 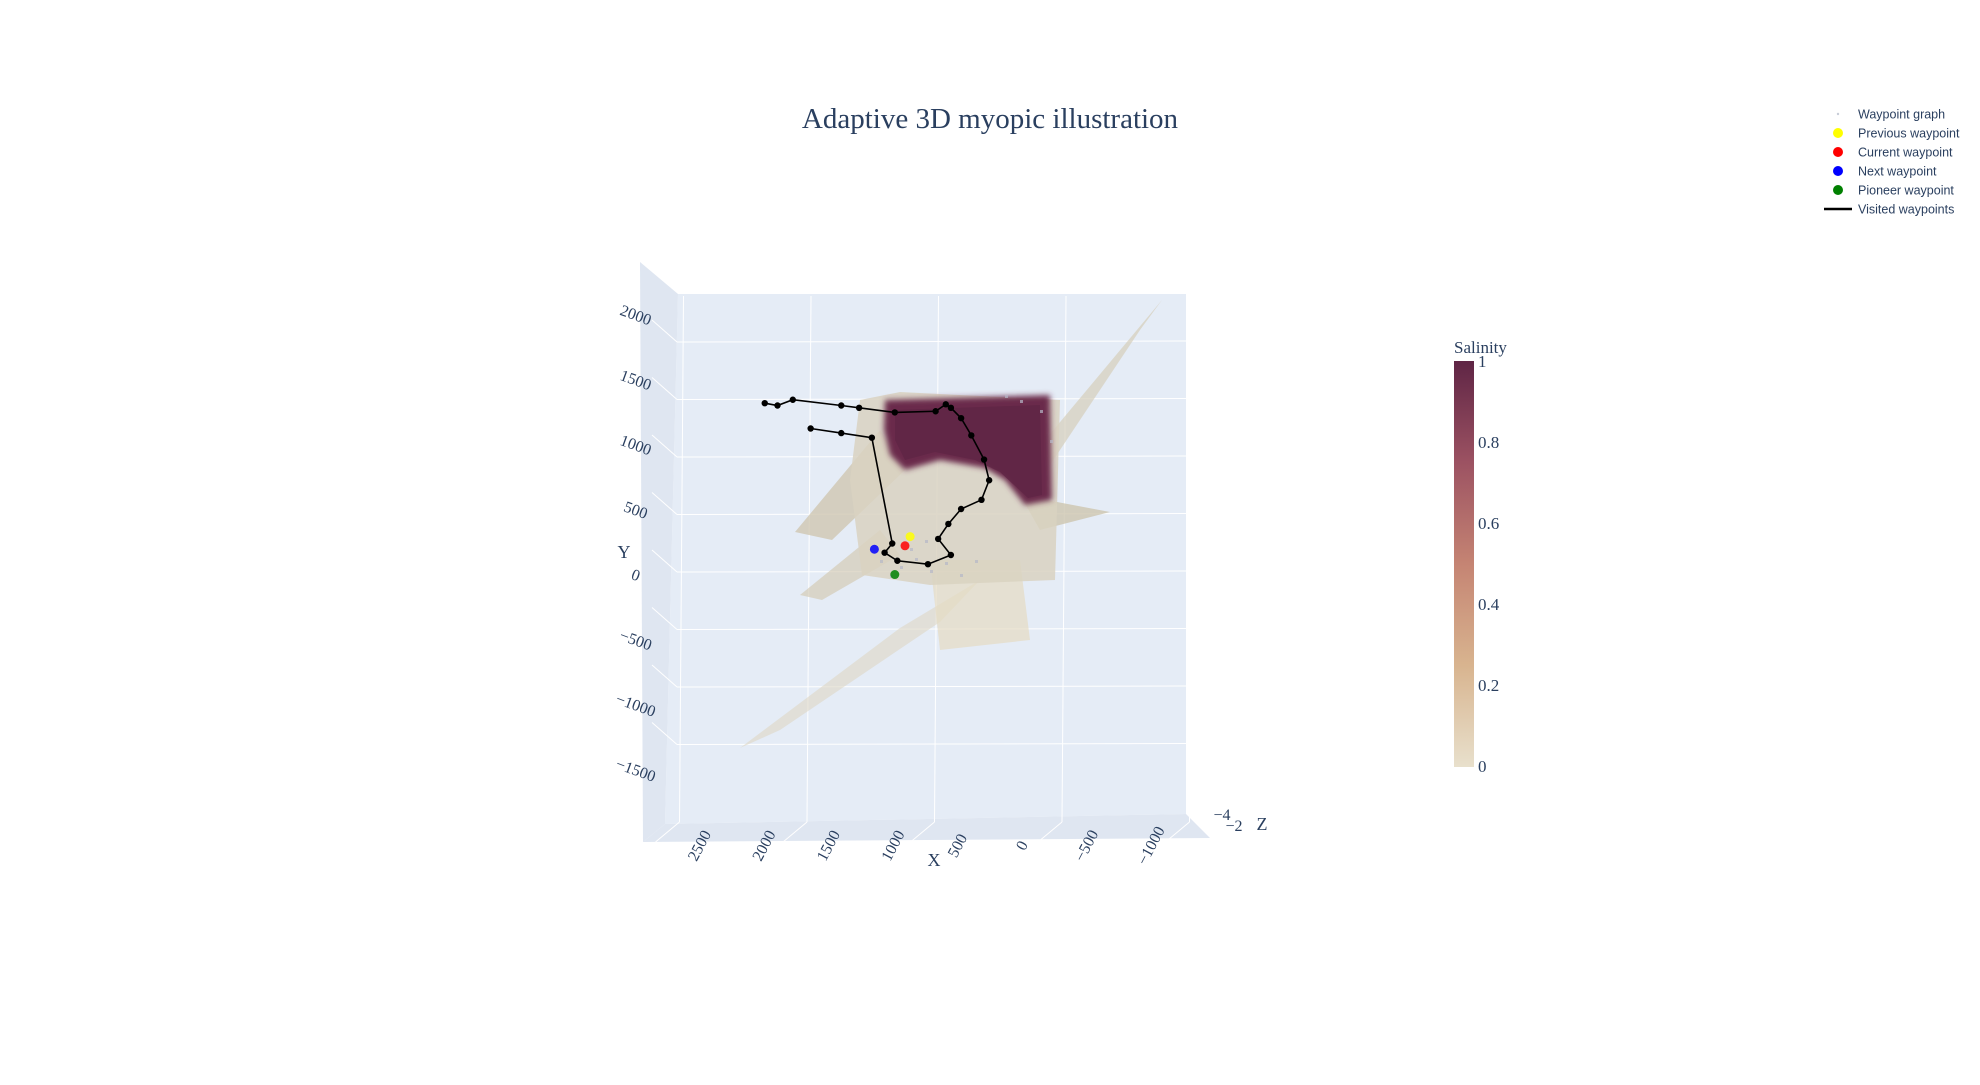 I want to click on legend-item: Visited waypoints, so click(x=1889, y=210).